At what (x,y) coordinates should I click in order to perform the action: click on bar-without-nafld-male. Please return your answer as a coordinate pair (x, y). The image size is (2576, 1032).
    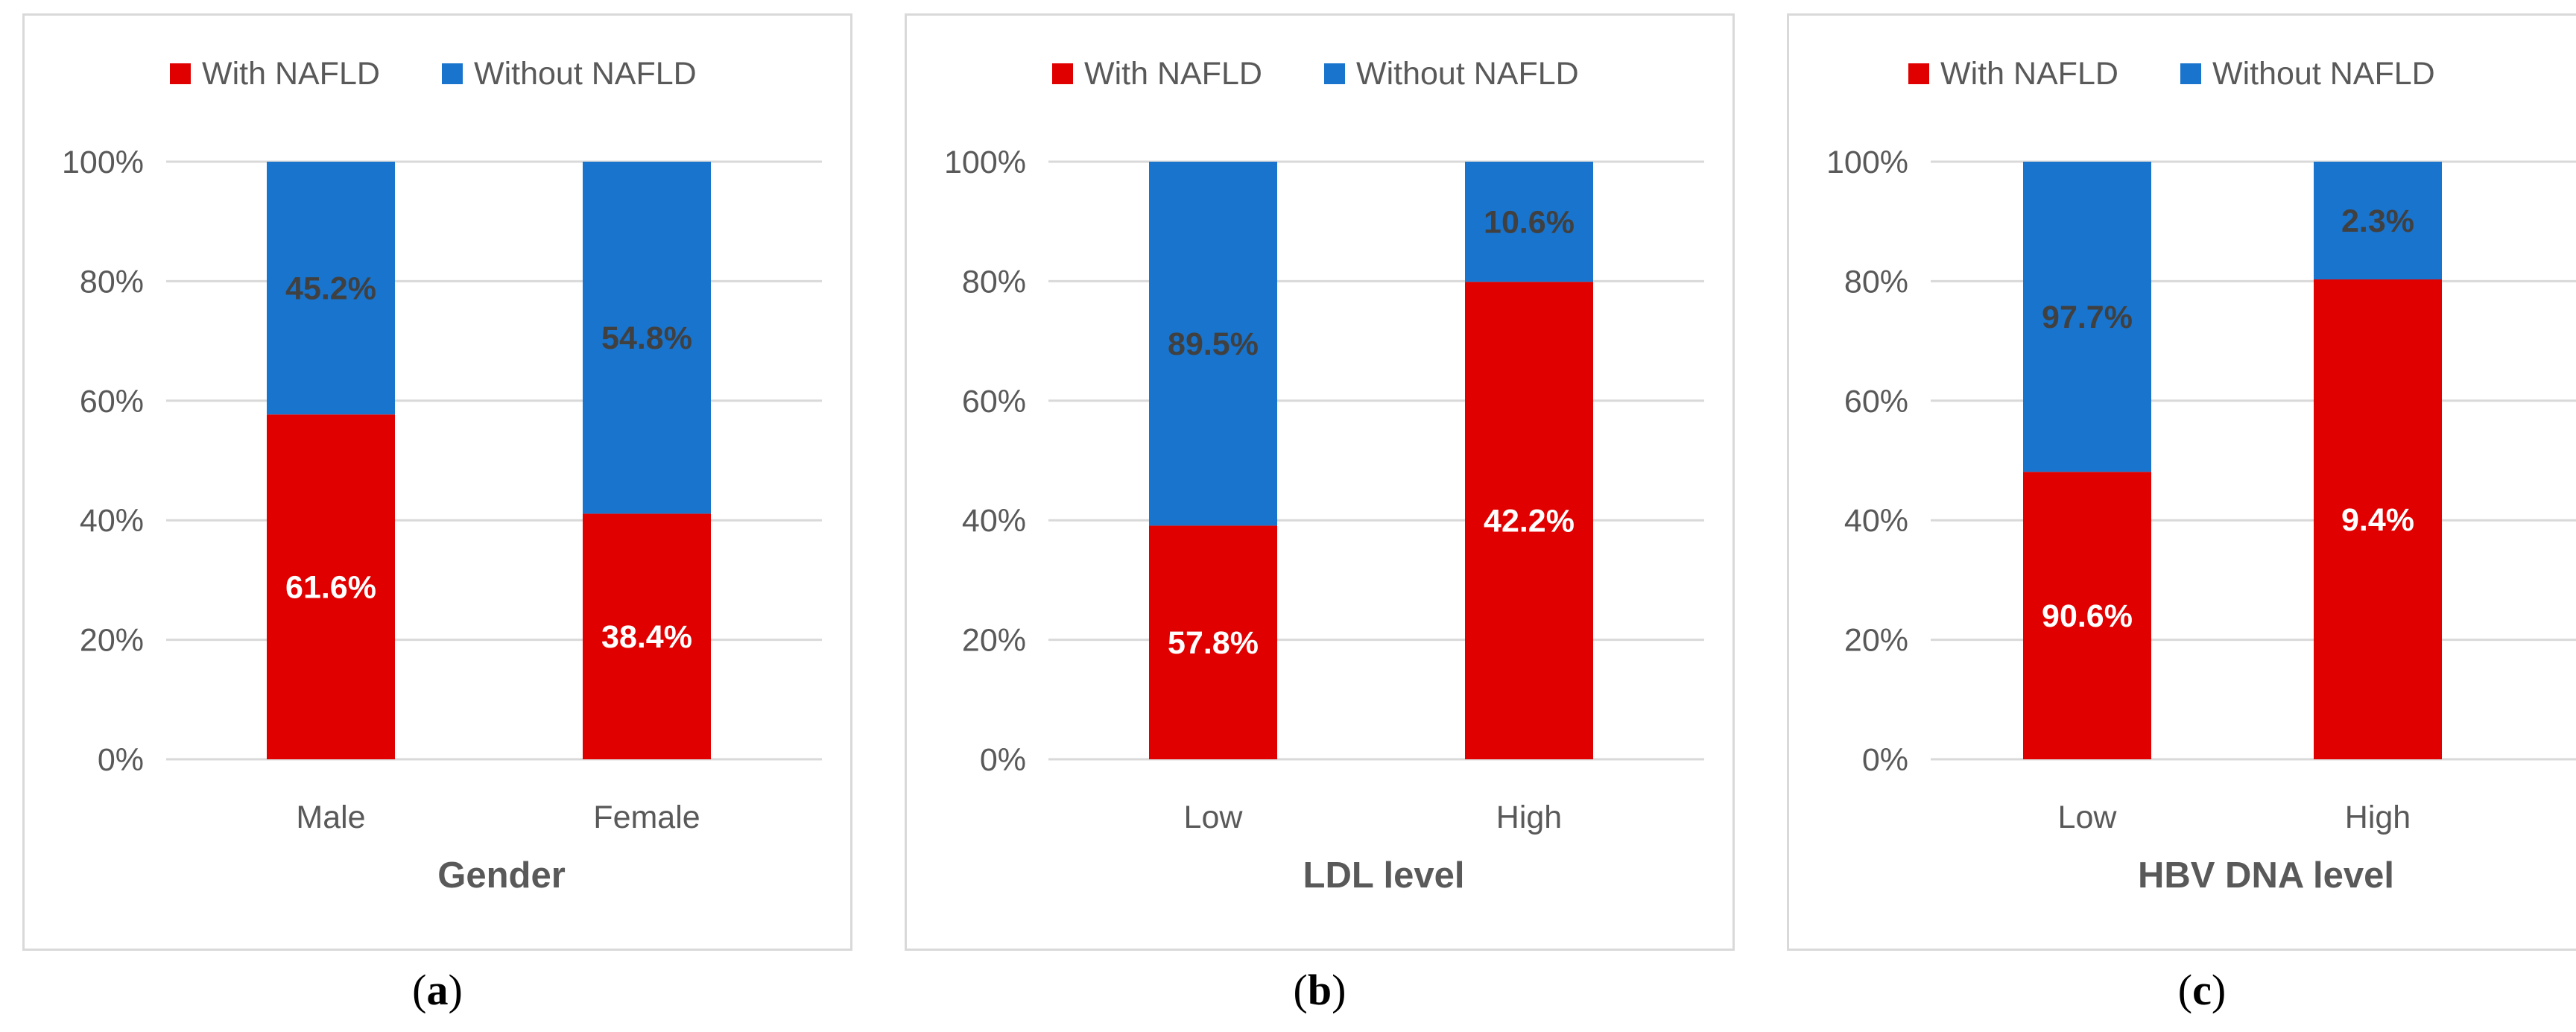
    Looking at the image, I should click on (331, 288).